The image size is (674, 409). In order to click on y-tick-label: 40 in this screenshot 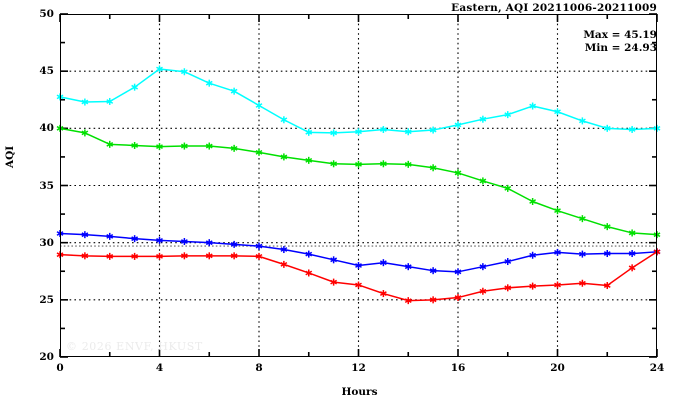, I will do `click(46, 128)`.